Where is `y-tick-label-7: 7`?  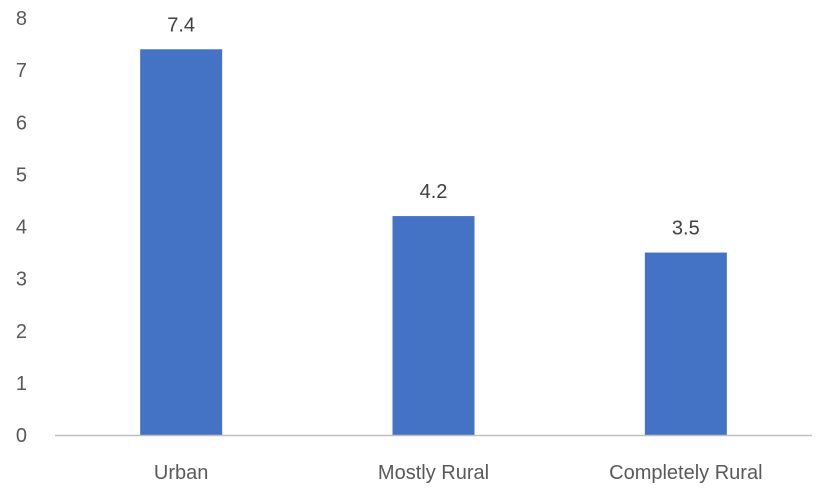
y-tick-label-7: 7 is located at coordinates (21, 71).